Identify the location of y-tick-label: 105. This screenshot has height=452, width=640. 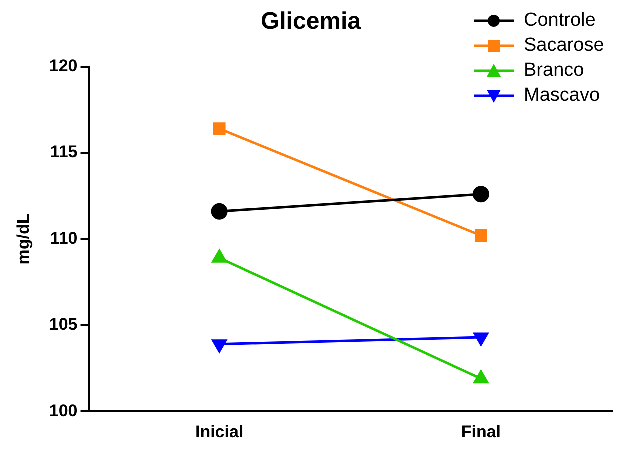
(63, 324).